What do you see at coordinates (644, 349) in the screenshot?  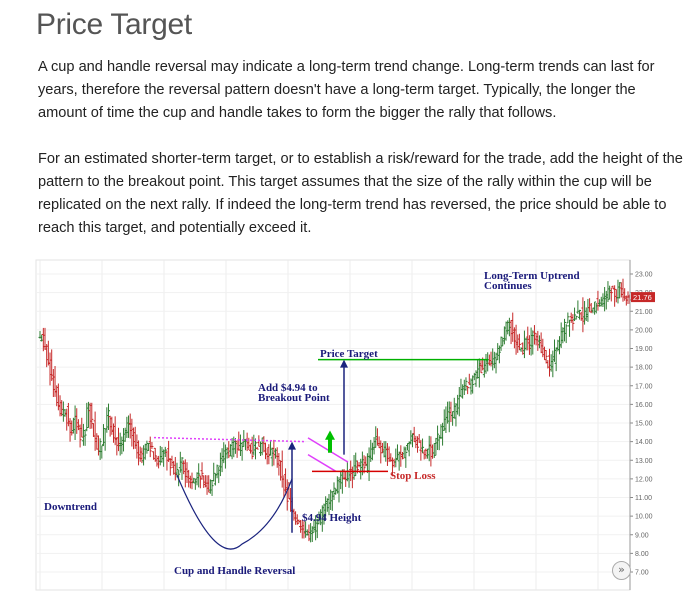 I see `y-tick-label: 19.00` at bounding box center [644, 349].